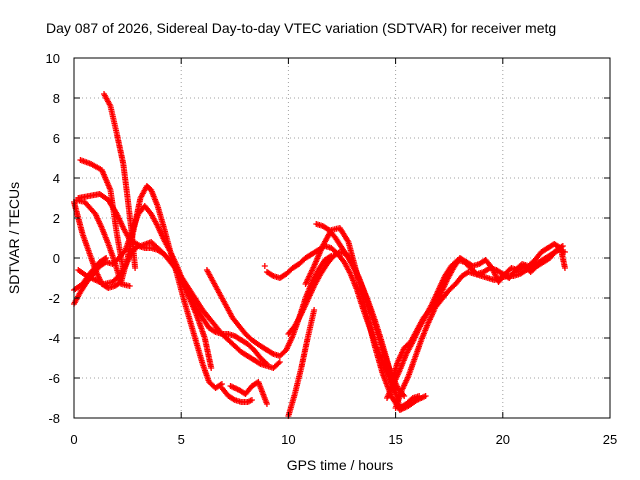 This screenshot has height=480, width=640. I want to click on x-tick-label: 10, so click(288, 439).